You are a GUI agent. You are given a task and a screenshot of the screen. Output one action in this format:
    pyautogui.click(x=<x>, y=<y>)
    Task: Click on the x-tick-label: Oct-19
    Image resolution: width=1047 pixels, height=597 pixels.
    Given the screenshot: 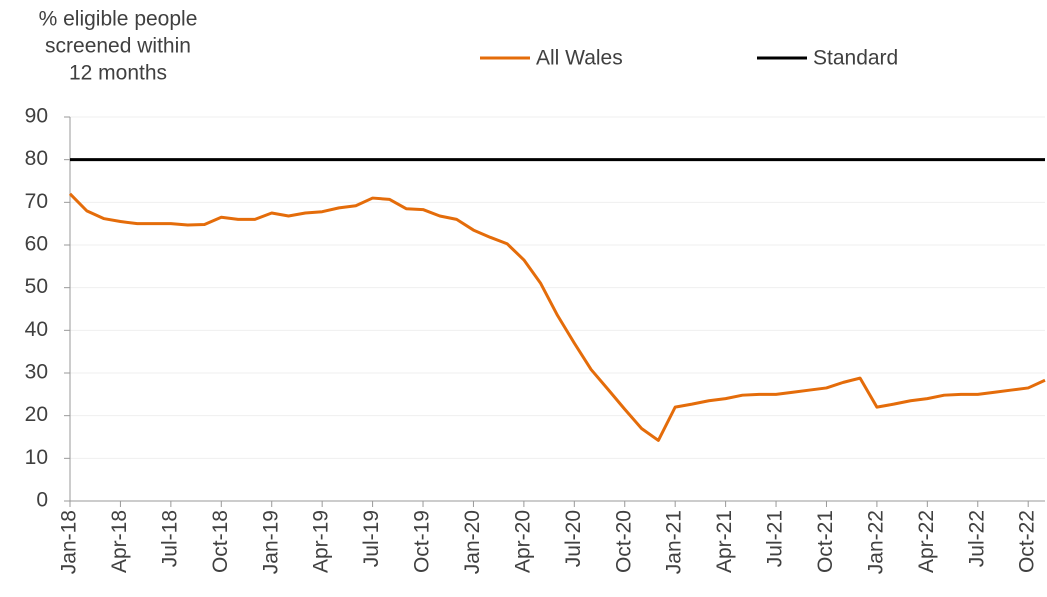 What is the action you would take?
    pyautogui.click(x=422, y=541)
    